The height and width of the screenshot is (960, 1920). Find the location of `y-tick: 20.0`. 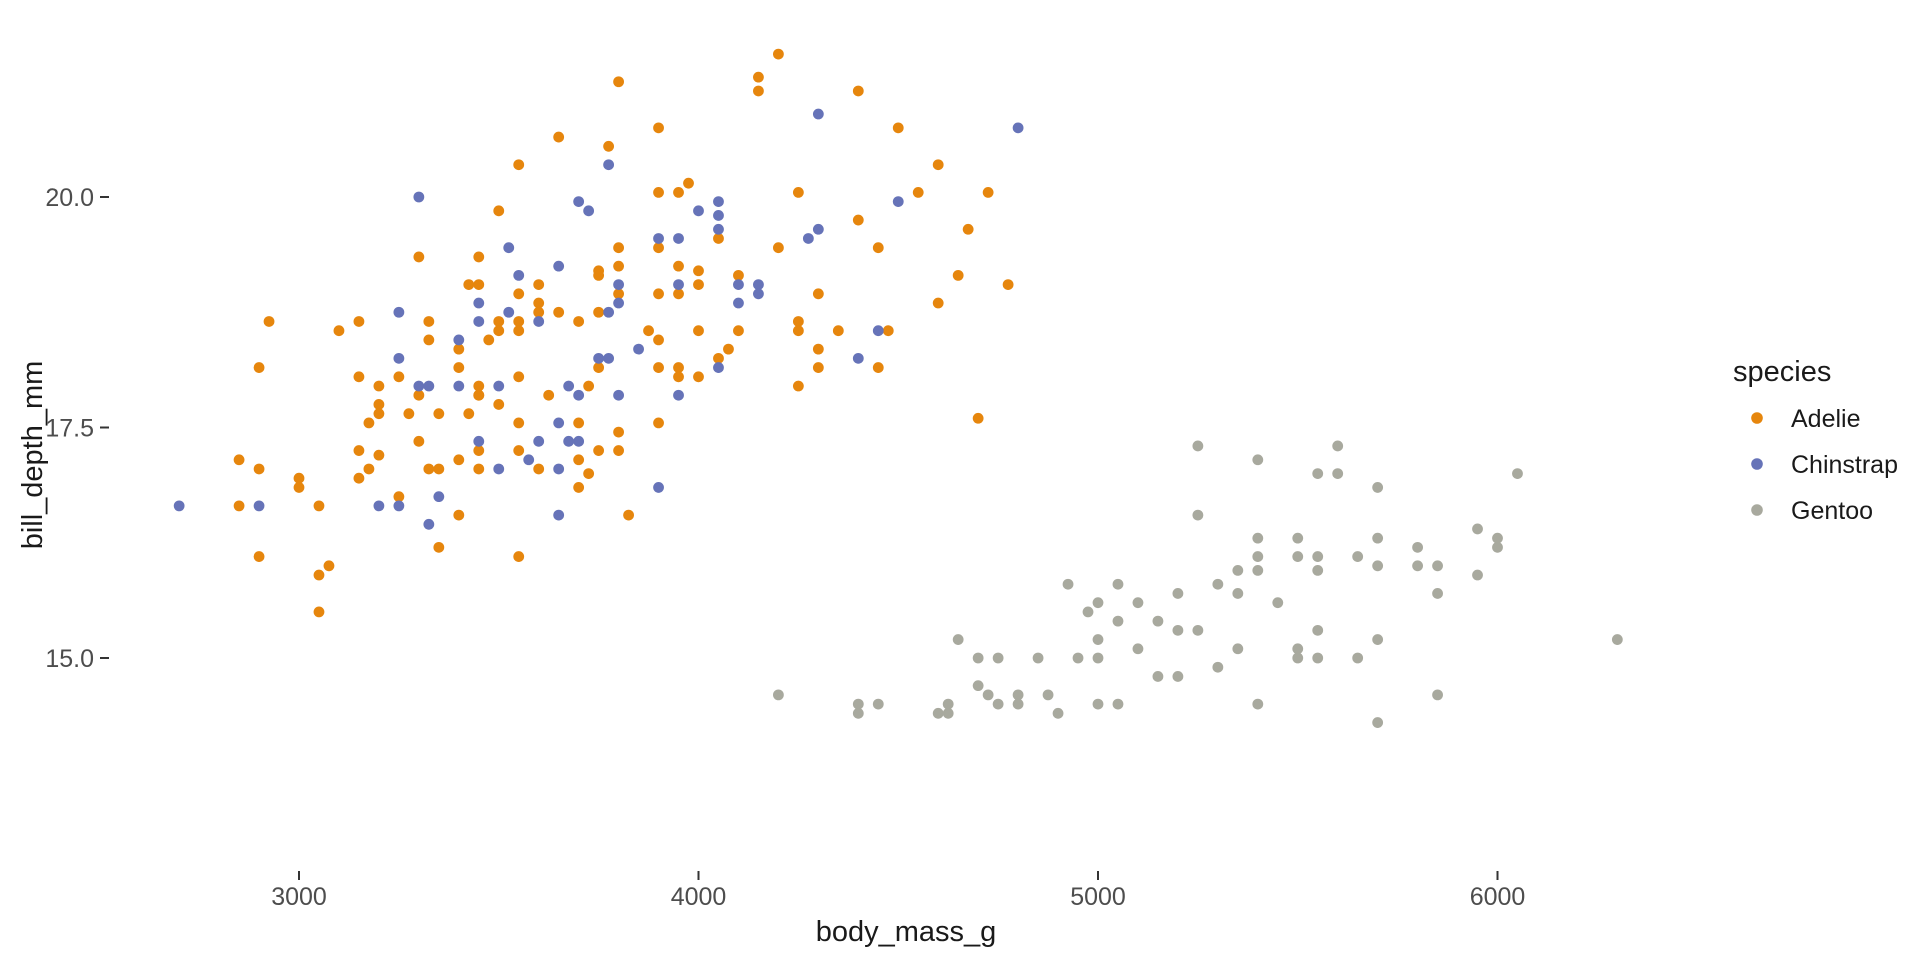

y-tick: 20.0 is located at coordinates (77, 198).